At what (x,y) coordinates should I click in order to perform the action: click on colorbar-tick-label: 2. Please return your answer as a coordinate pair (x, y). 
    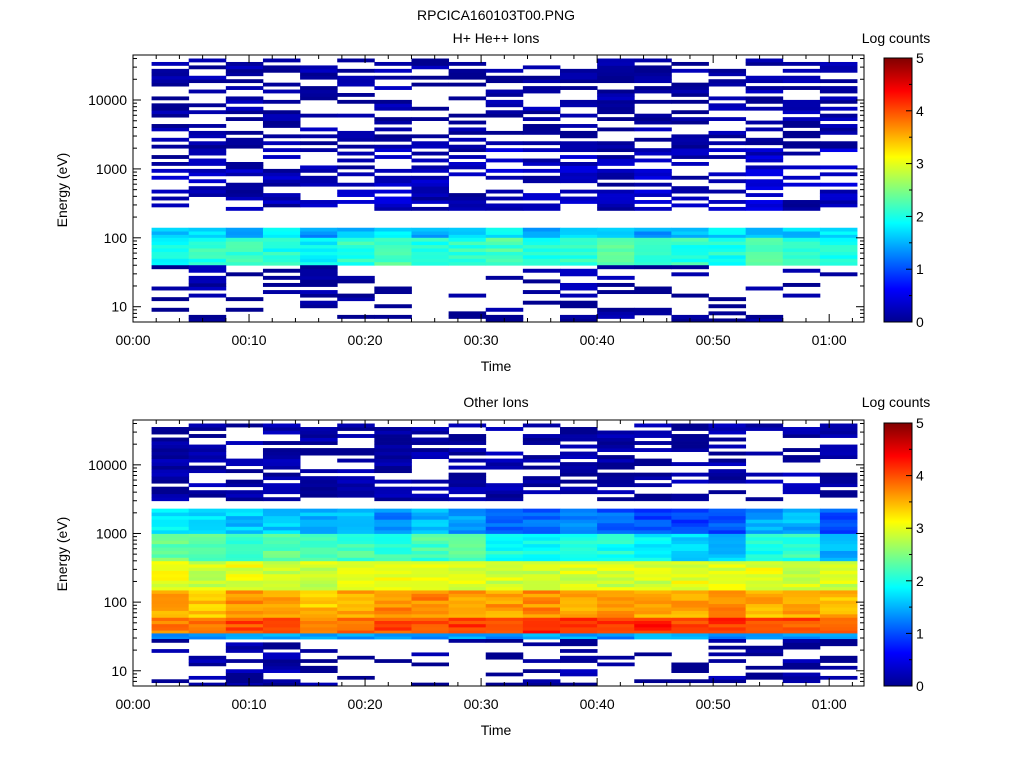
    Looking at the image, I should click on (920, 216).